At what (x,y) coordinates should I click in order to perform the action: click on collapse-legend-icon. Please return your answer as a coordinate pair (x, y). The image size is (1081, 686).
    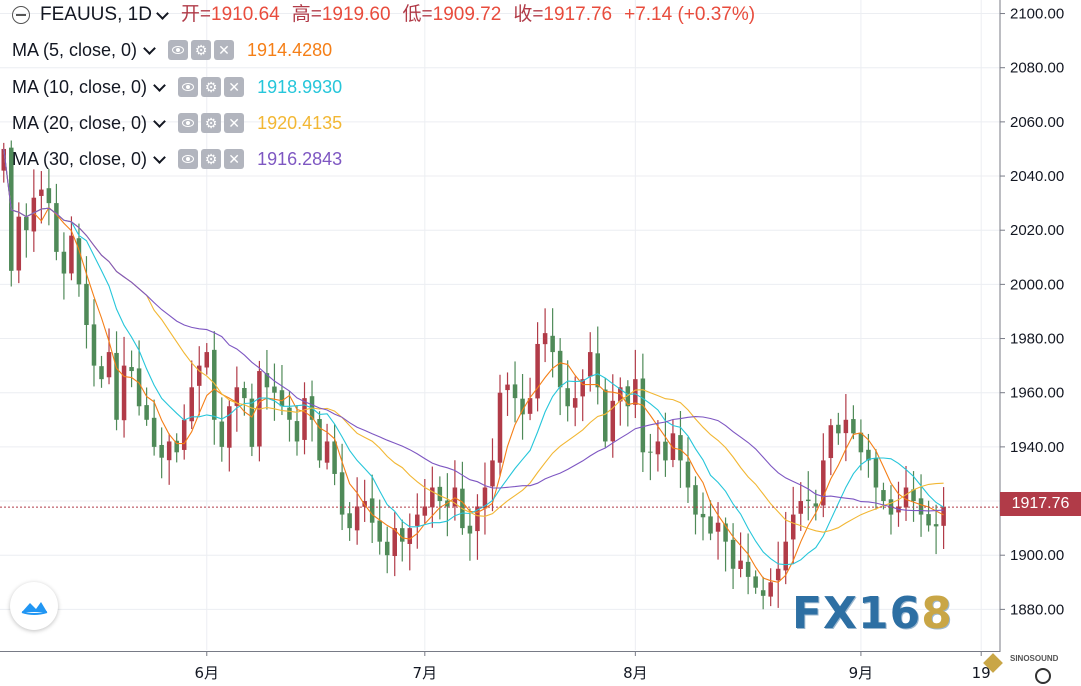
    Looking at the image, I should click on (21, 15).